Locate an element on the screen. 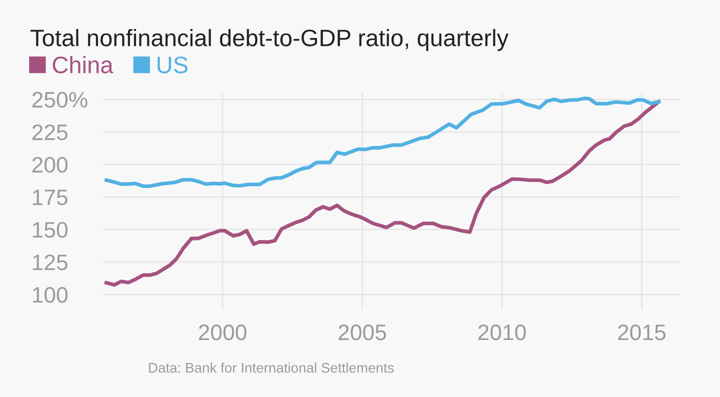  x-tick-label: 2000 is located at coordinates (222, 332).